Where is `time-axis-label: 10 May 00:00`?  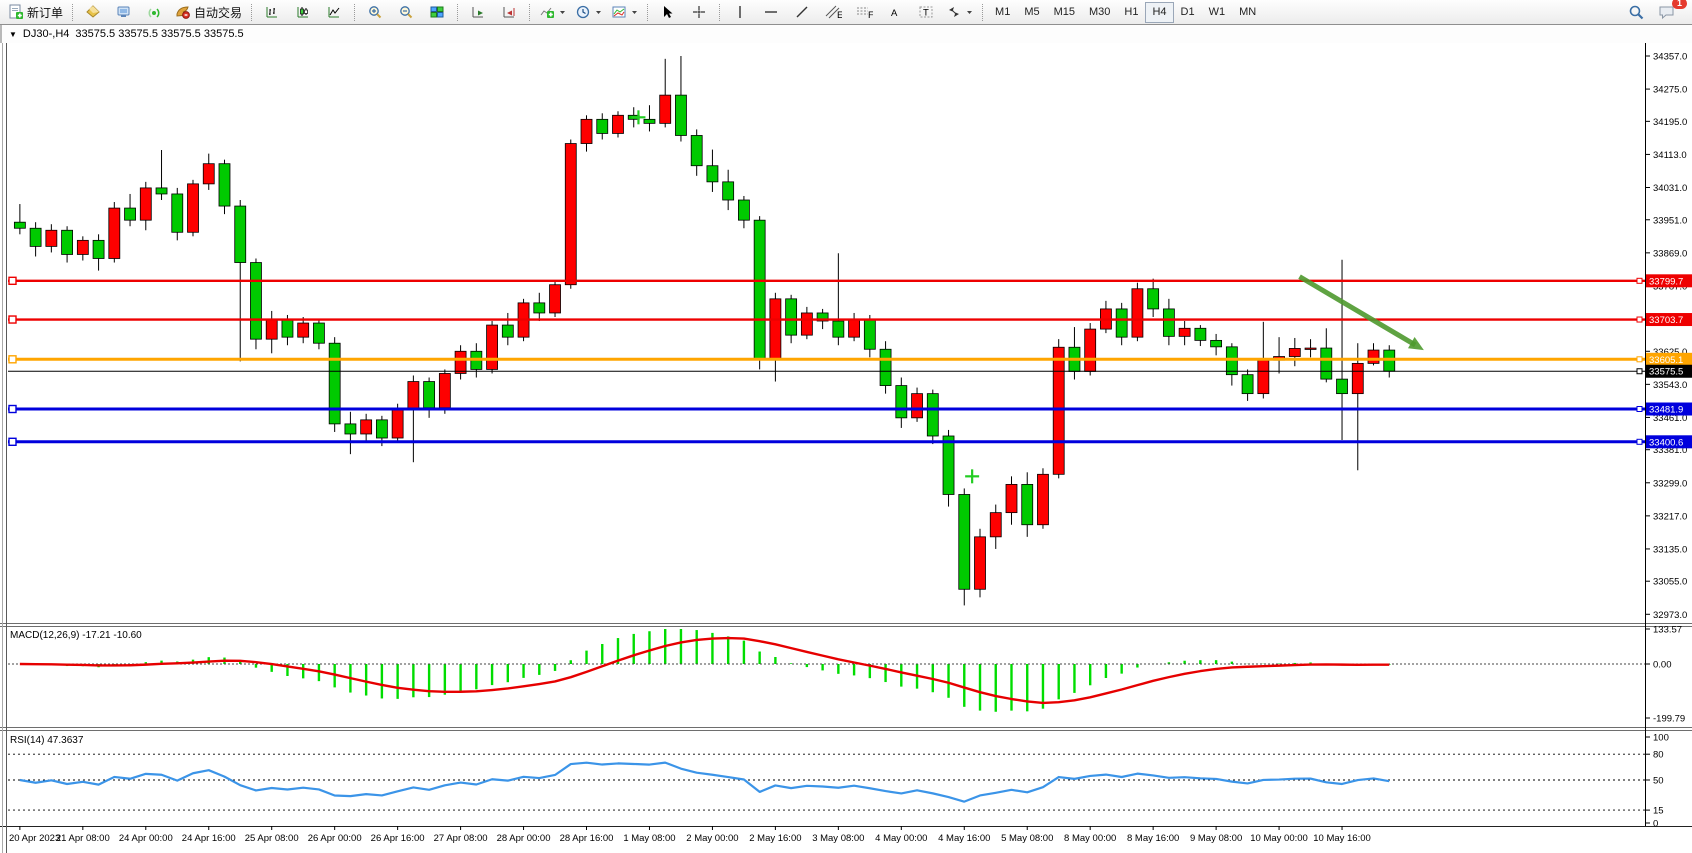
time-axis-label: 10 May 00:00 is located at coordinates (1279, 838).